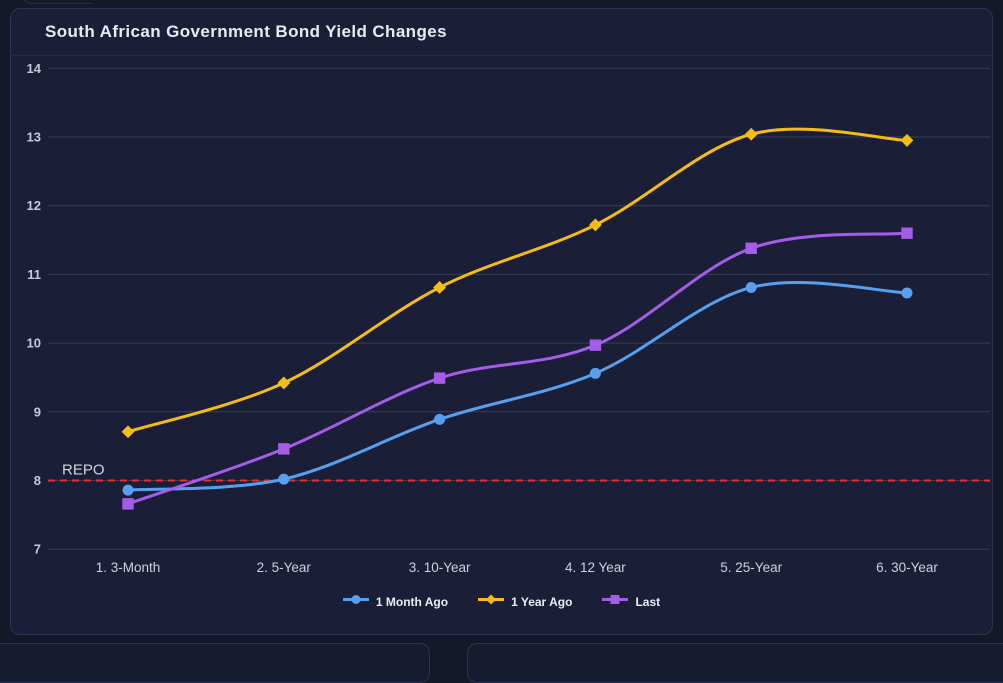  What do you see at coordinates (542, 602) in the screenshot?
I see `legend-label: 1 Year Ago` at bounding box center [542, 602].